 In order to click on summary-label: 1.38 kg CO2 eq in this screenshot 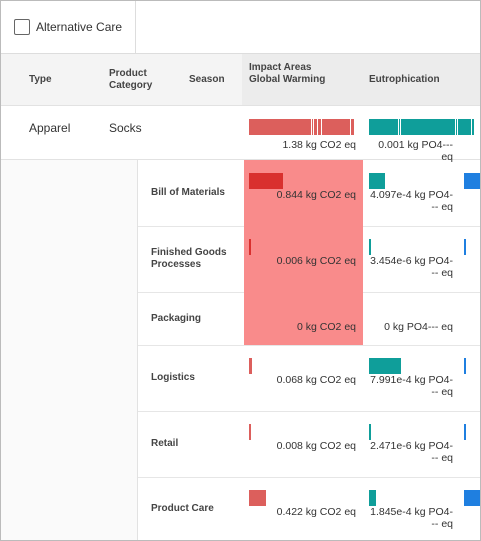, I will do `click(319, 145)`.